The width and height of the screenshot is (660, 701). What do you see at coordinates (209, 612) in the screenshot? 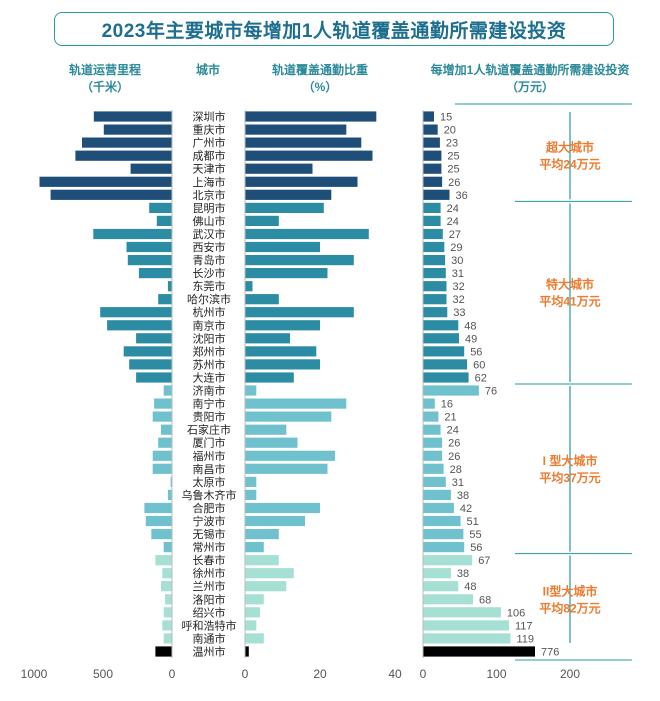
I see `city-label: 绍兴市` at bounding box center [209, 612].